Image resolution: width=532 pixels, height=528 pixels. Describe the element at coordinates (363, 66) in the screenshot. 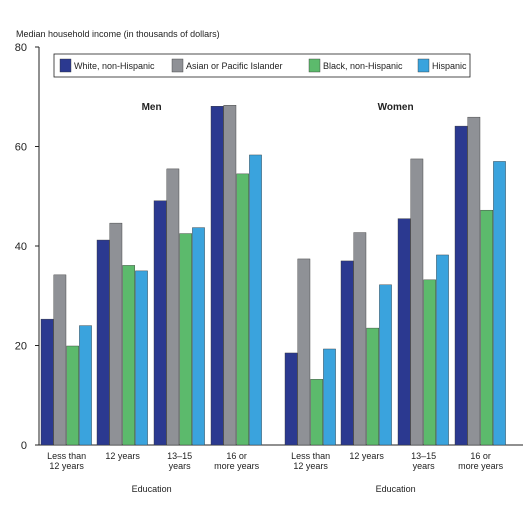

I see `legend-label: Black, non-Hispanic` at that location.